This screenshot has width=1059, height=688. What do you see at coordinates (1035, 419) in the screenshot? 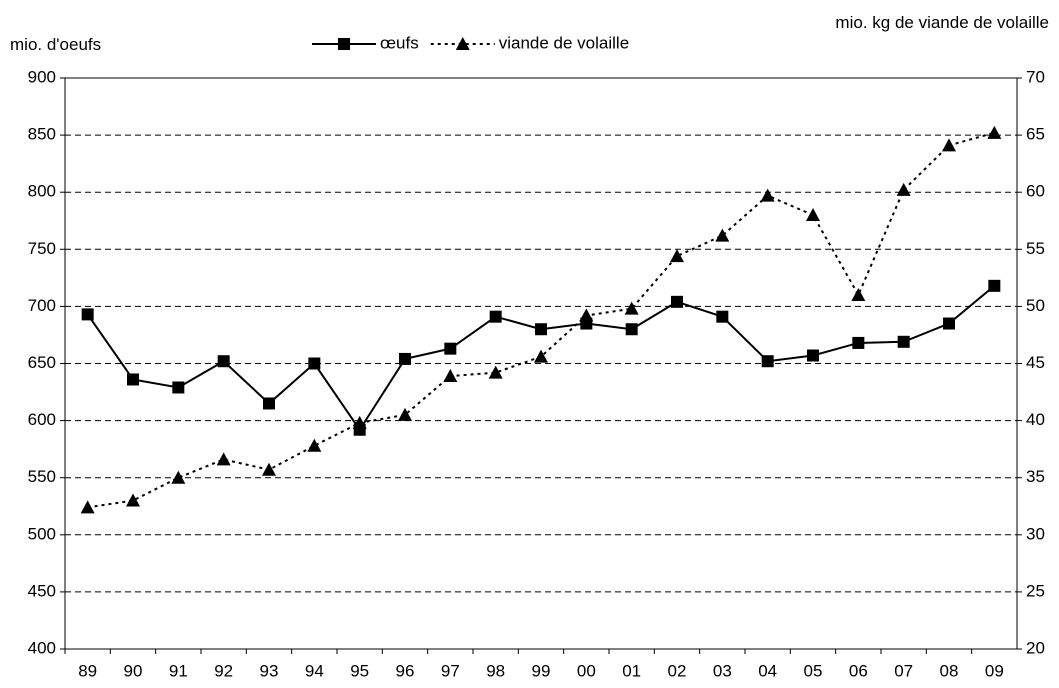
I see `y2-tick-label: 40` at bounding box center [1035, 419].